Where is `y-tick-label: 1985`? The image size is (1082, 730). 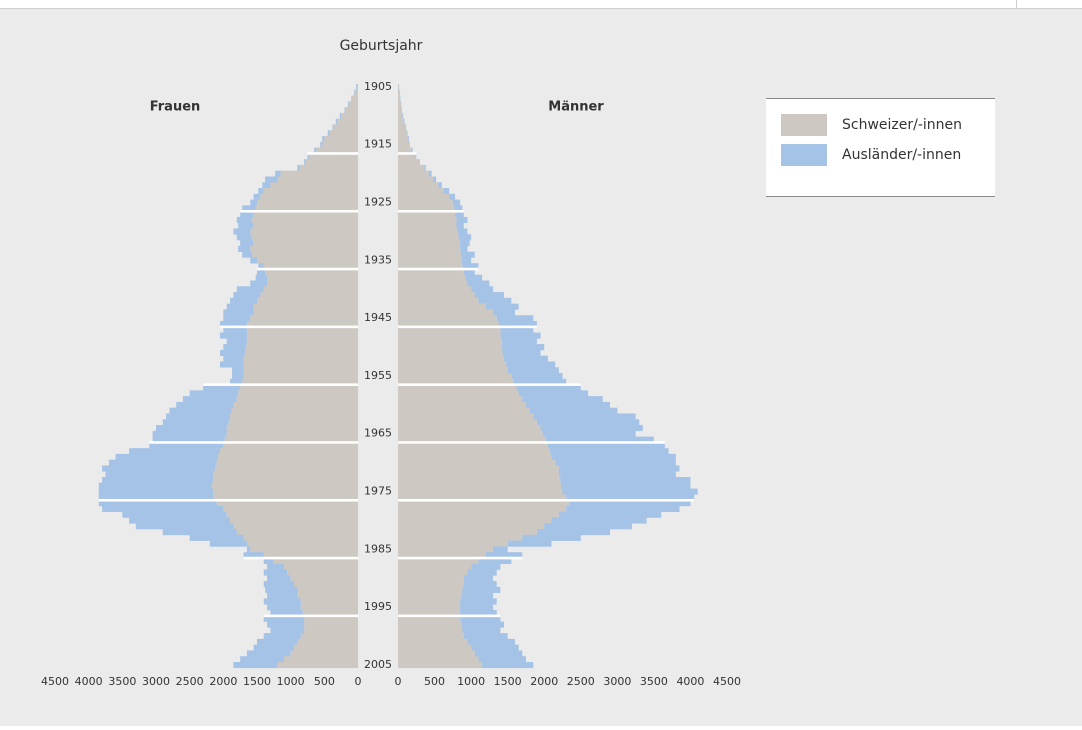
y-tick-label: 1985 is located at coordinates (378, 548).